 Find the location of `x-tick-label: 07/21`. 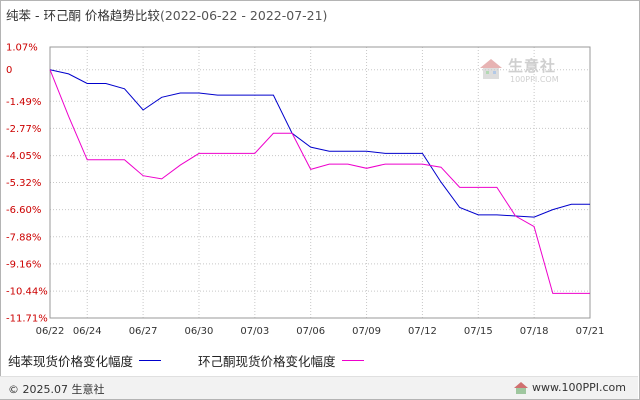

x-tick-label: 07/21 is located at coordinates (590, 331).